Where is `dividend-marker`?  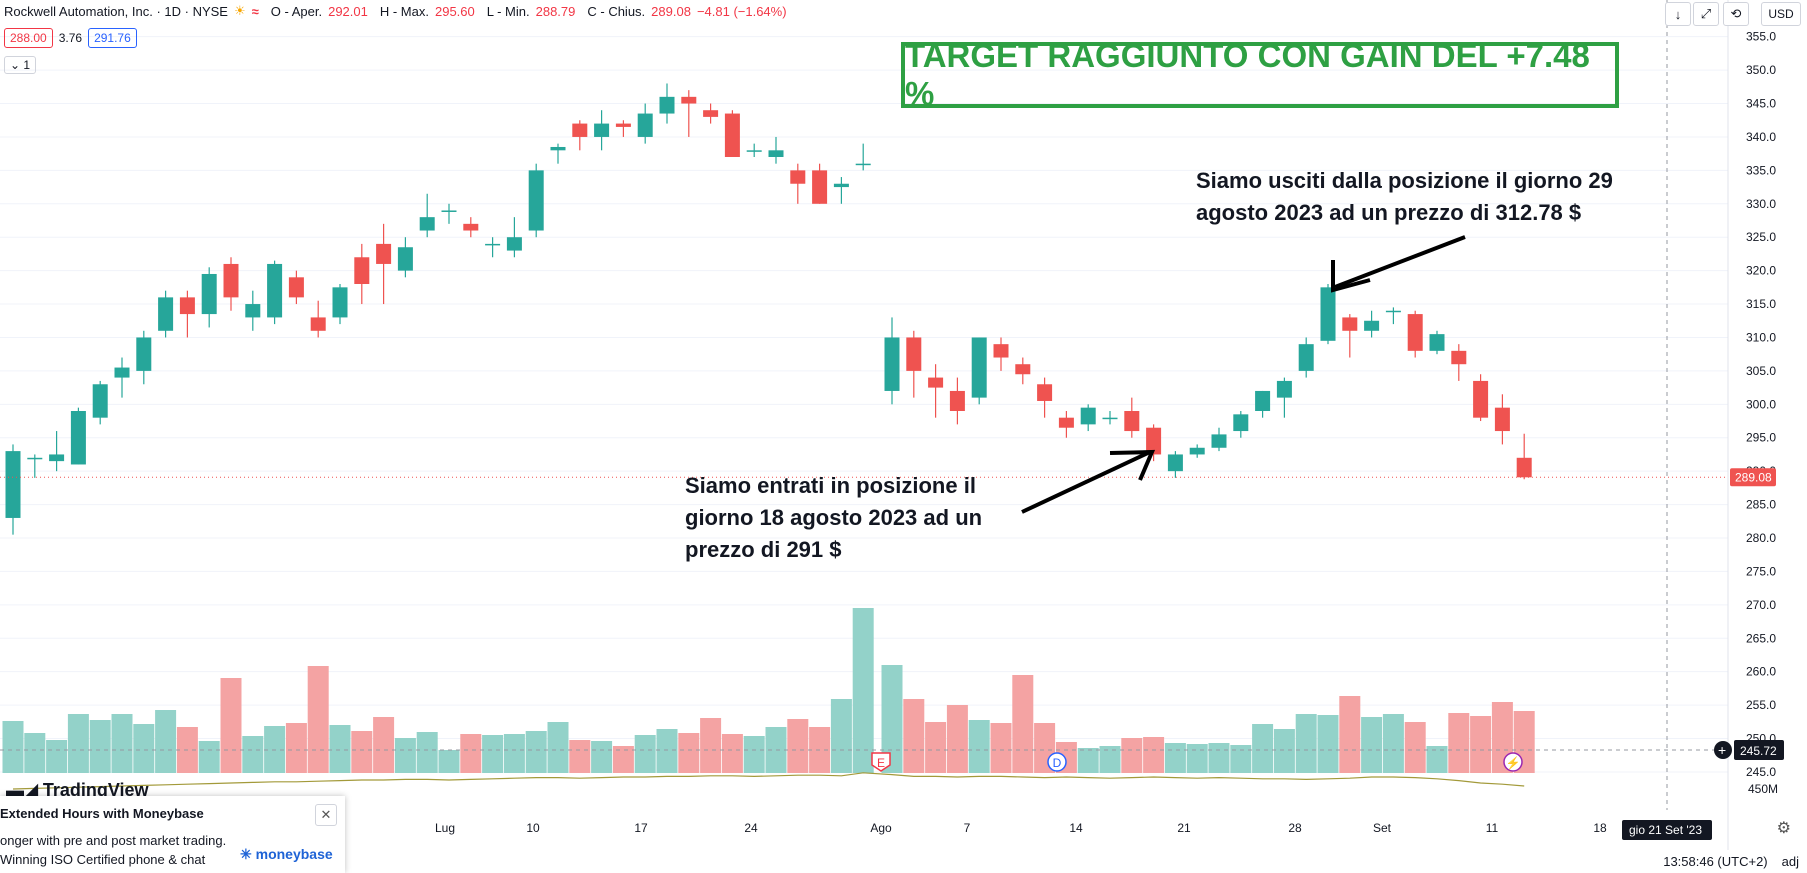 dividend-marker is located at coordinates (1057, 762).